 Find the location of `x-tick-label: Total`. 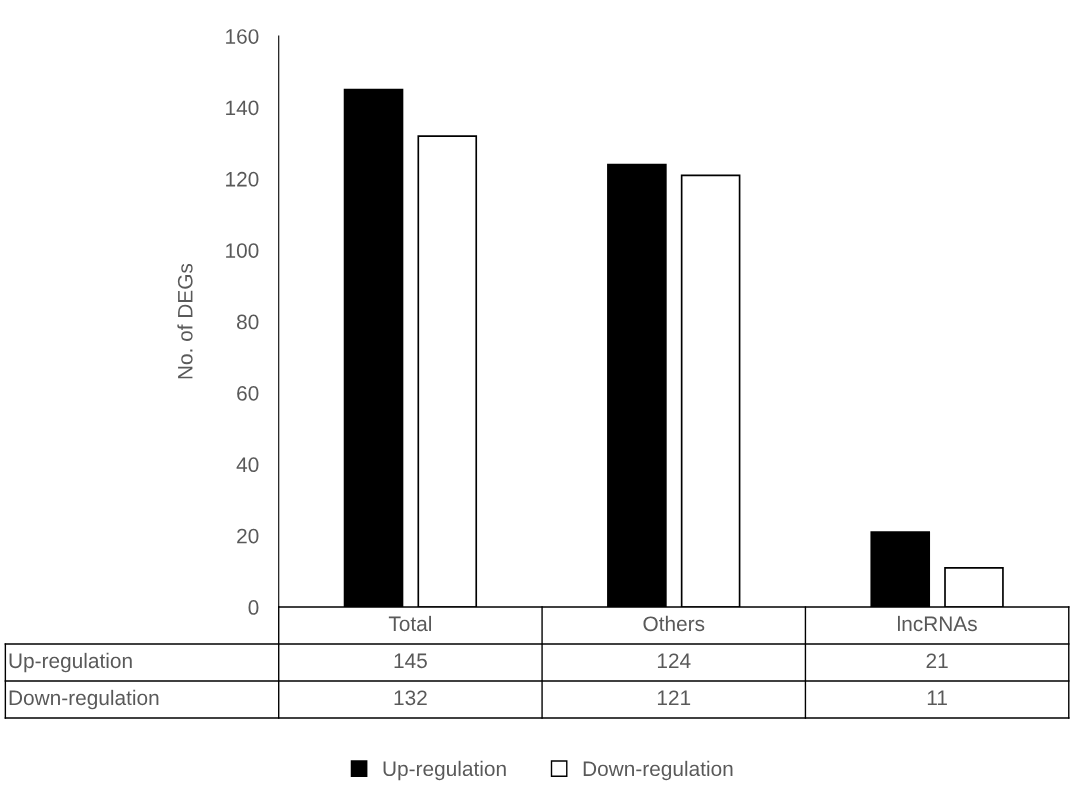

x-tick-label: Total is located at coordinates (410, 623).